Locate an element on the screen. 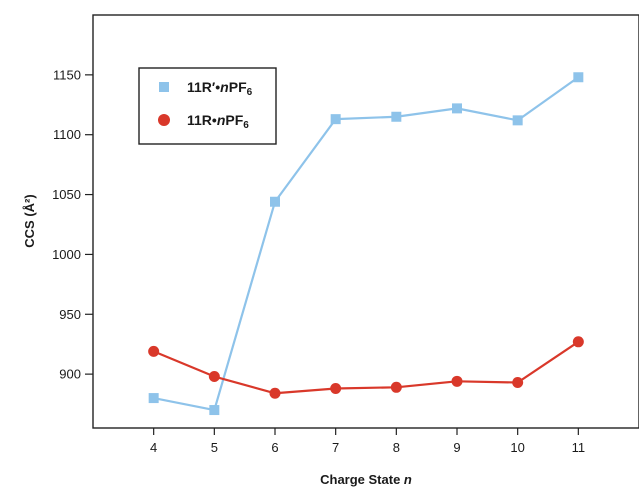 This screenshot has height=496, width=639. y-axis-title: CCS (Å²) is located at coordinates (29, 220).